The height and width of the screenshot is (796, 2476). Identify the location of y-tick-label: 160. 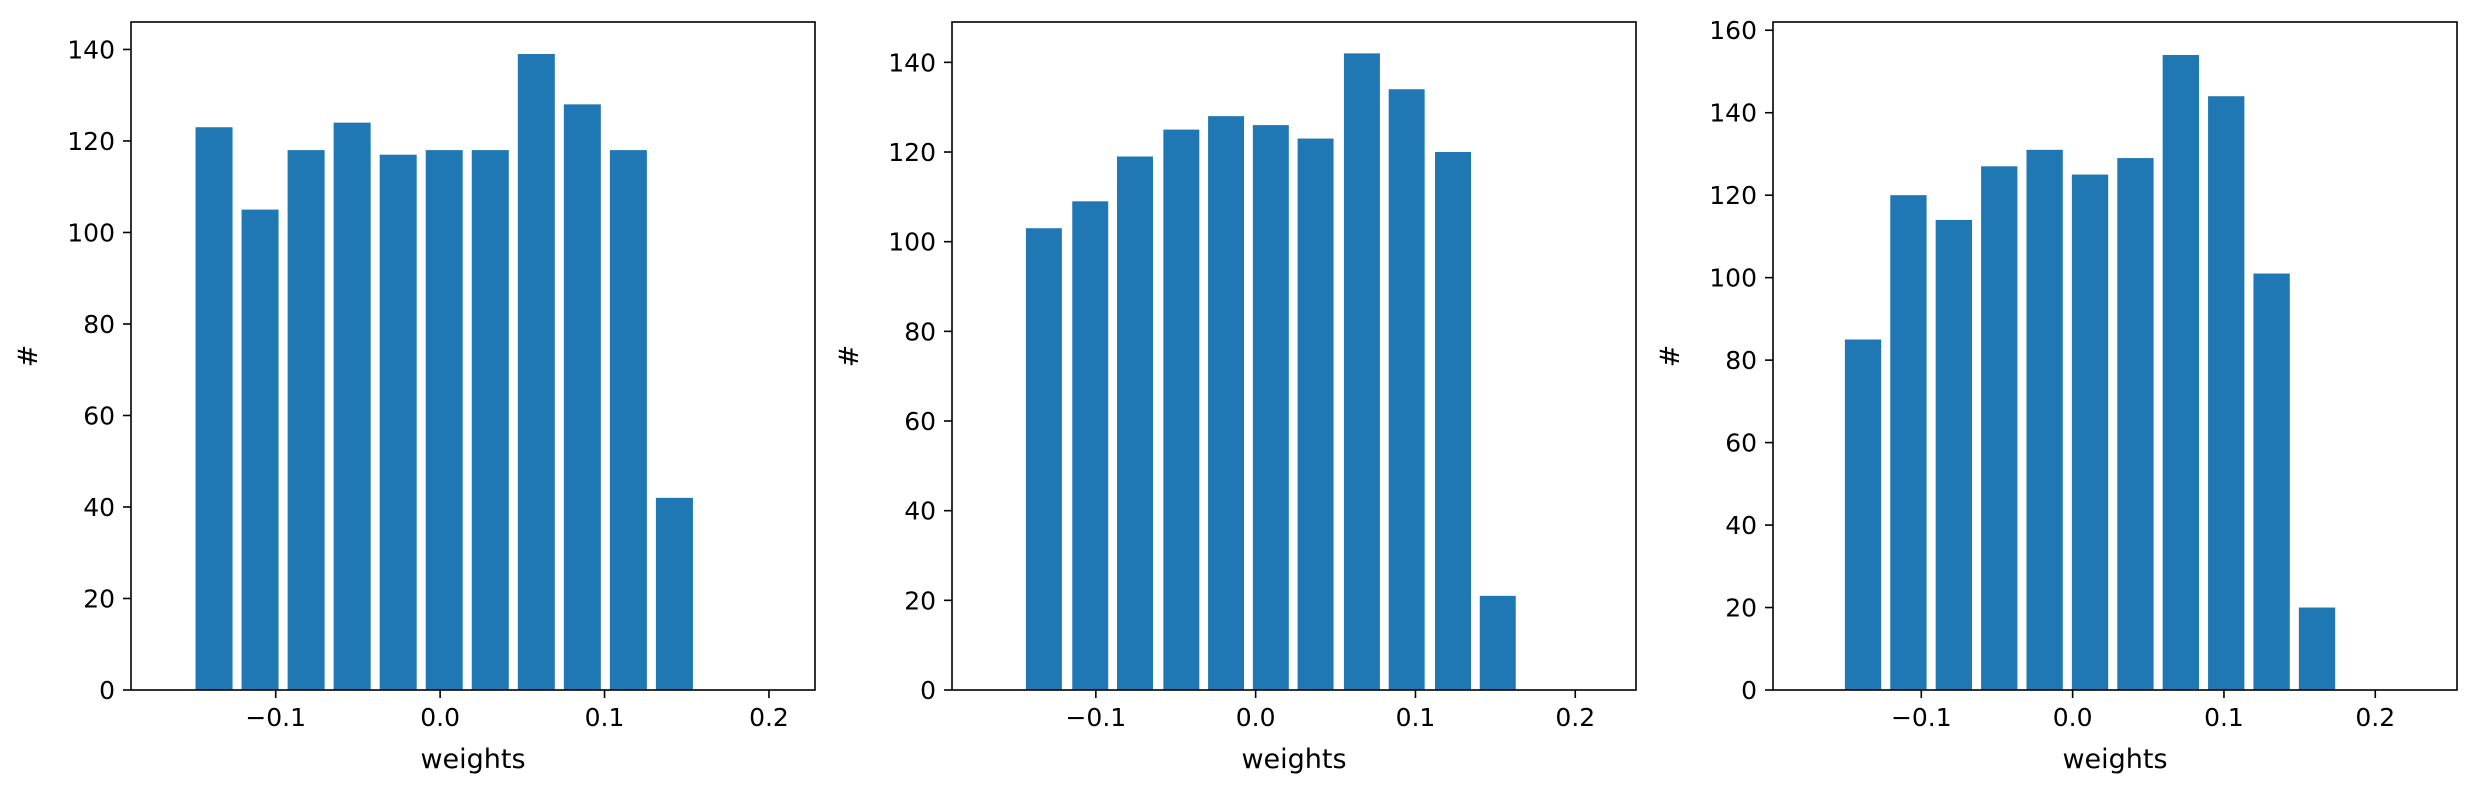
(1733, 30).